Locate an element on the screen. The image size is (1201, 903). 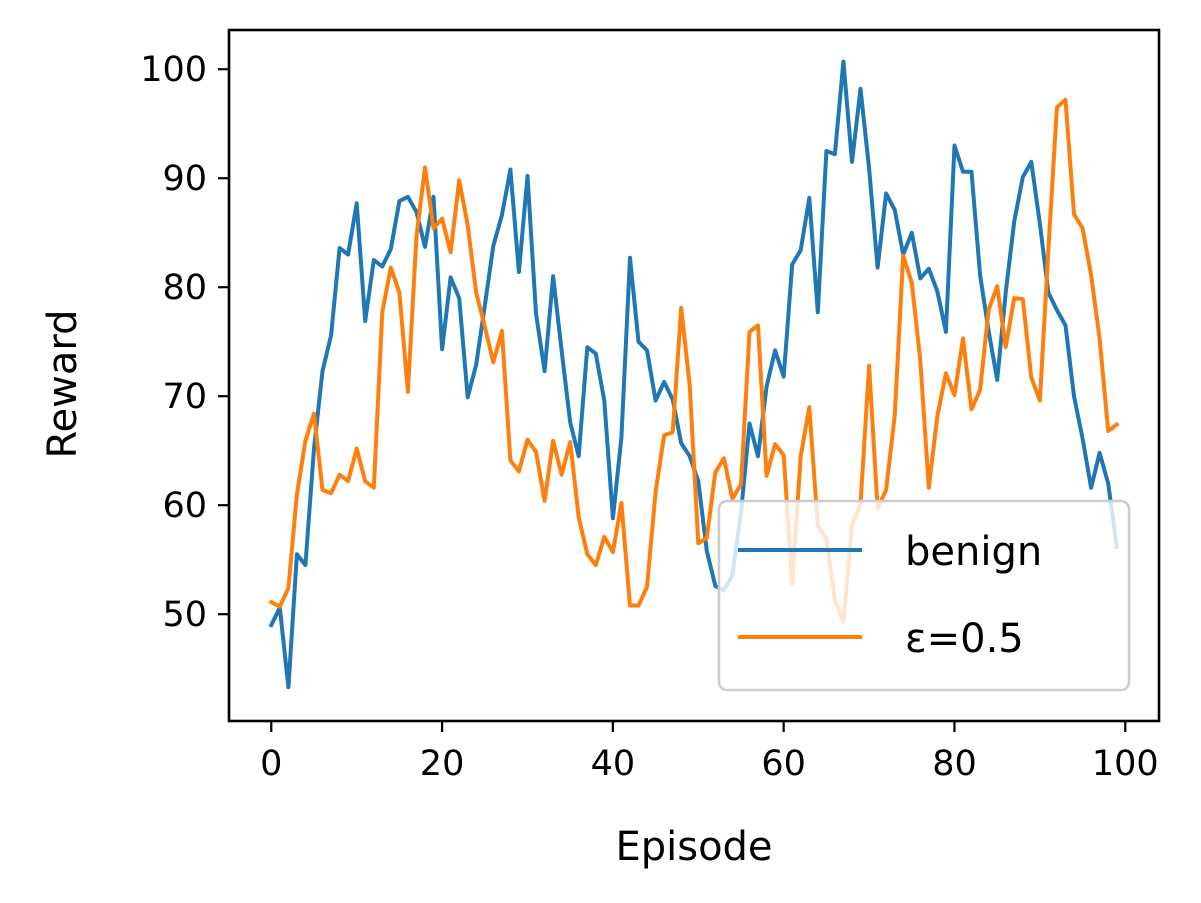
y-tick-label: 100 is located at coordinates (173, 70).